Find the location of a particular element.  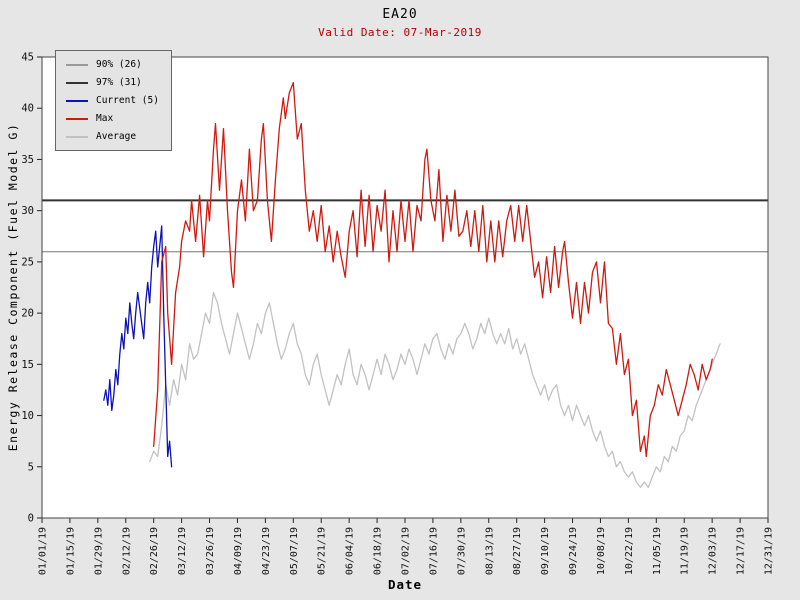

legend-item: 97% (31) is located at coordinates (112, 82).